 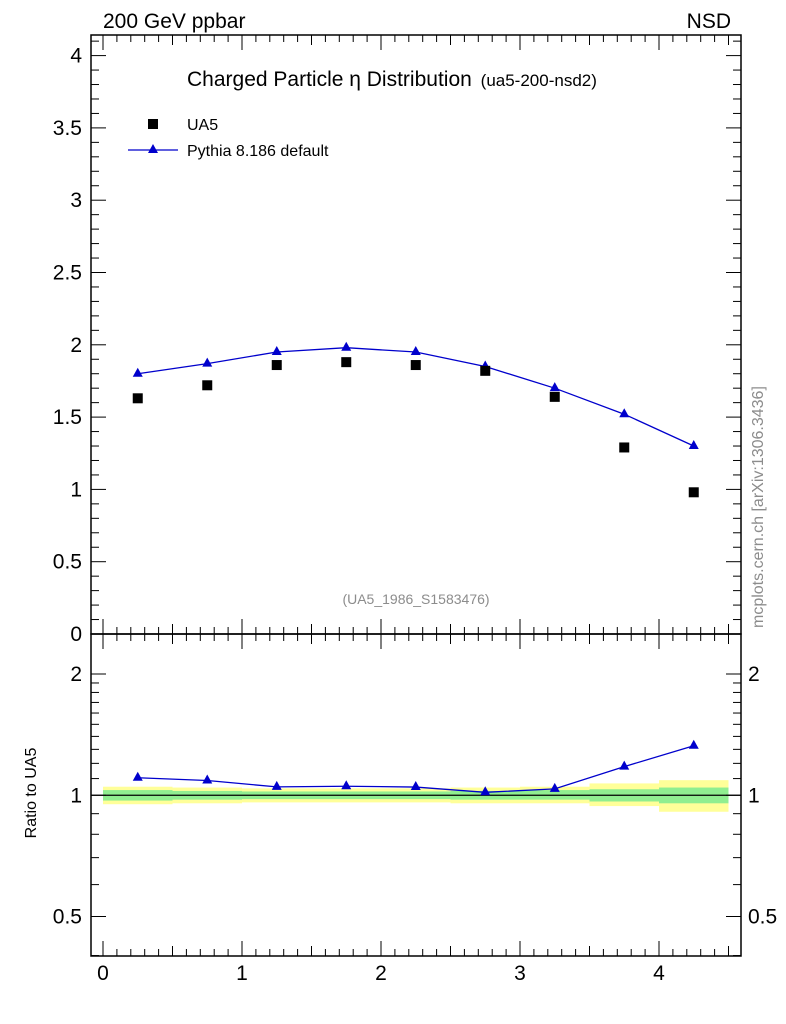 What do you see at coordinates (202, 125) in the screenshot?
I see `legend-label-ua5: UA5` at bounding box center [202, 125].